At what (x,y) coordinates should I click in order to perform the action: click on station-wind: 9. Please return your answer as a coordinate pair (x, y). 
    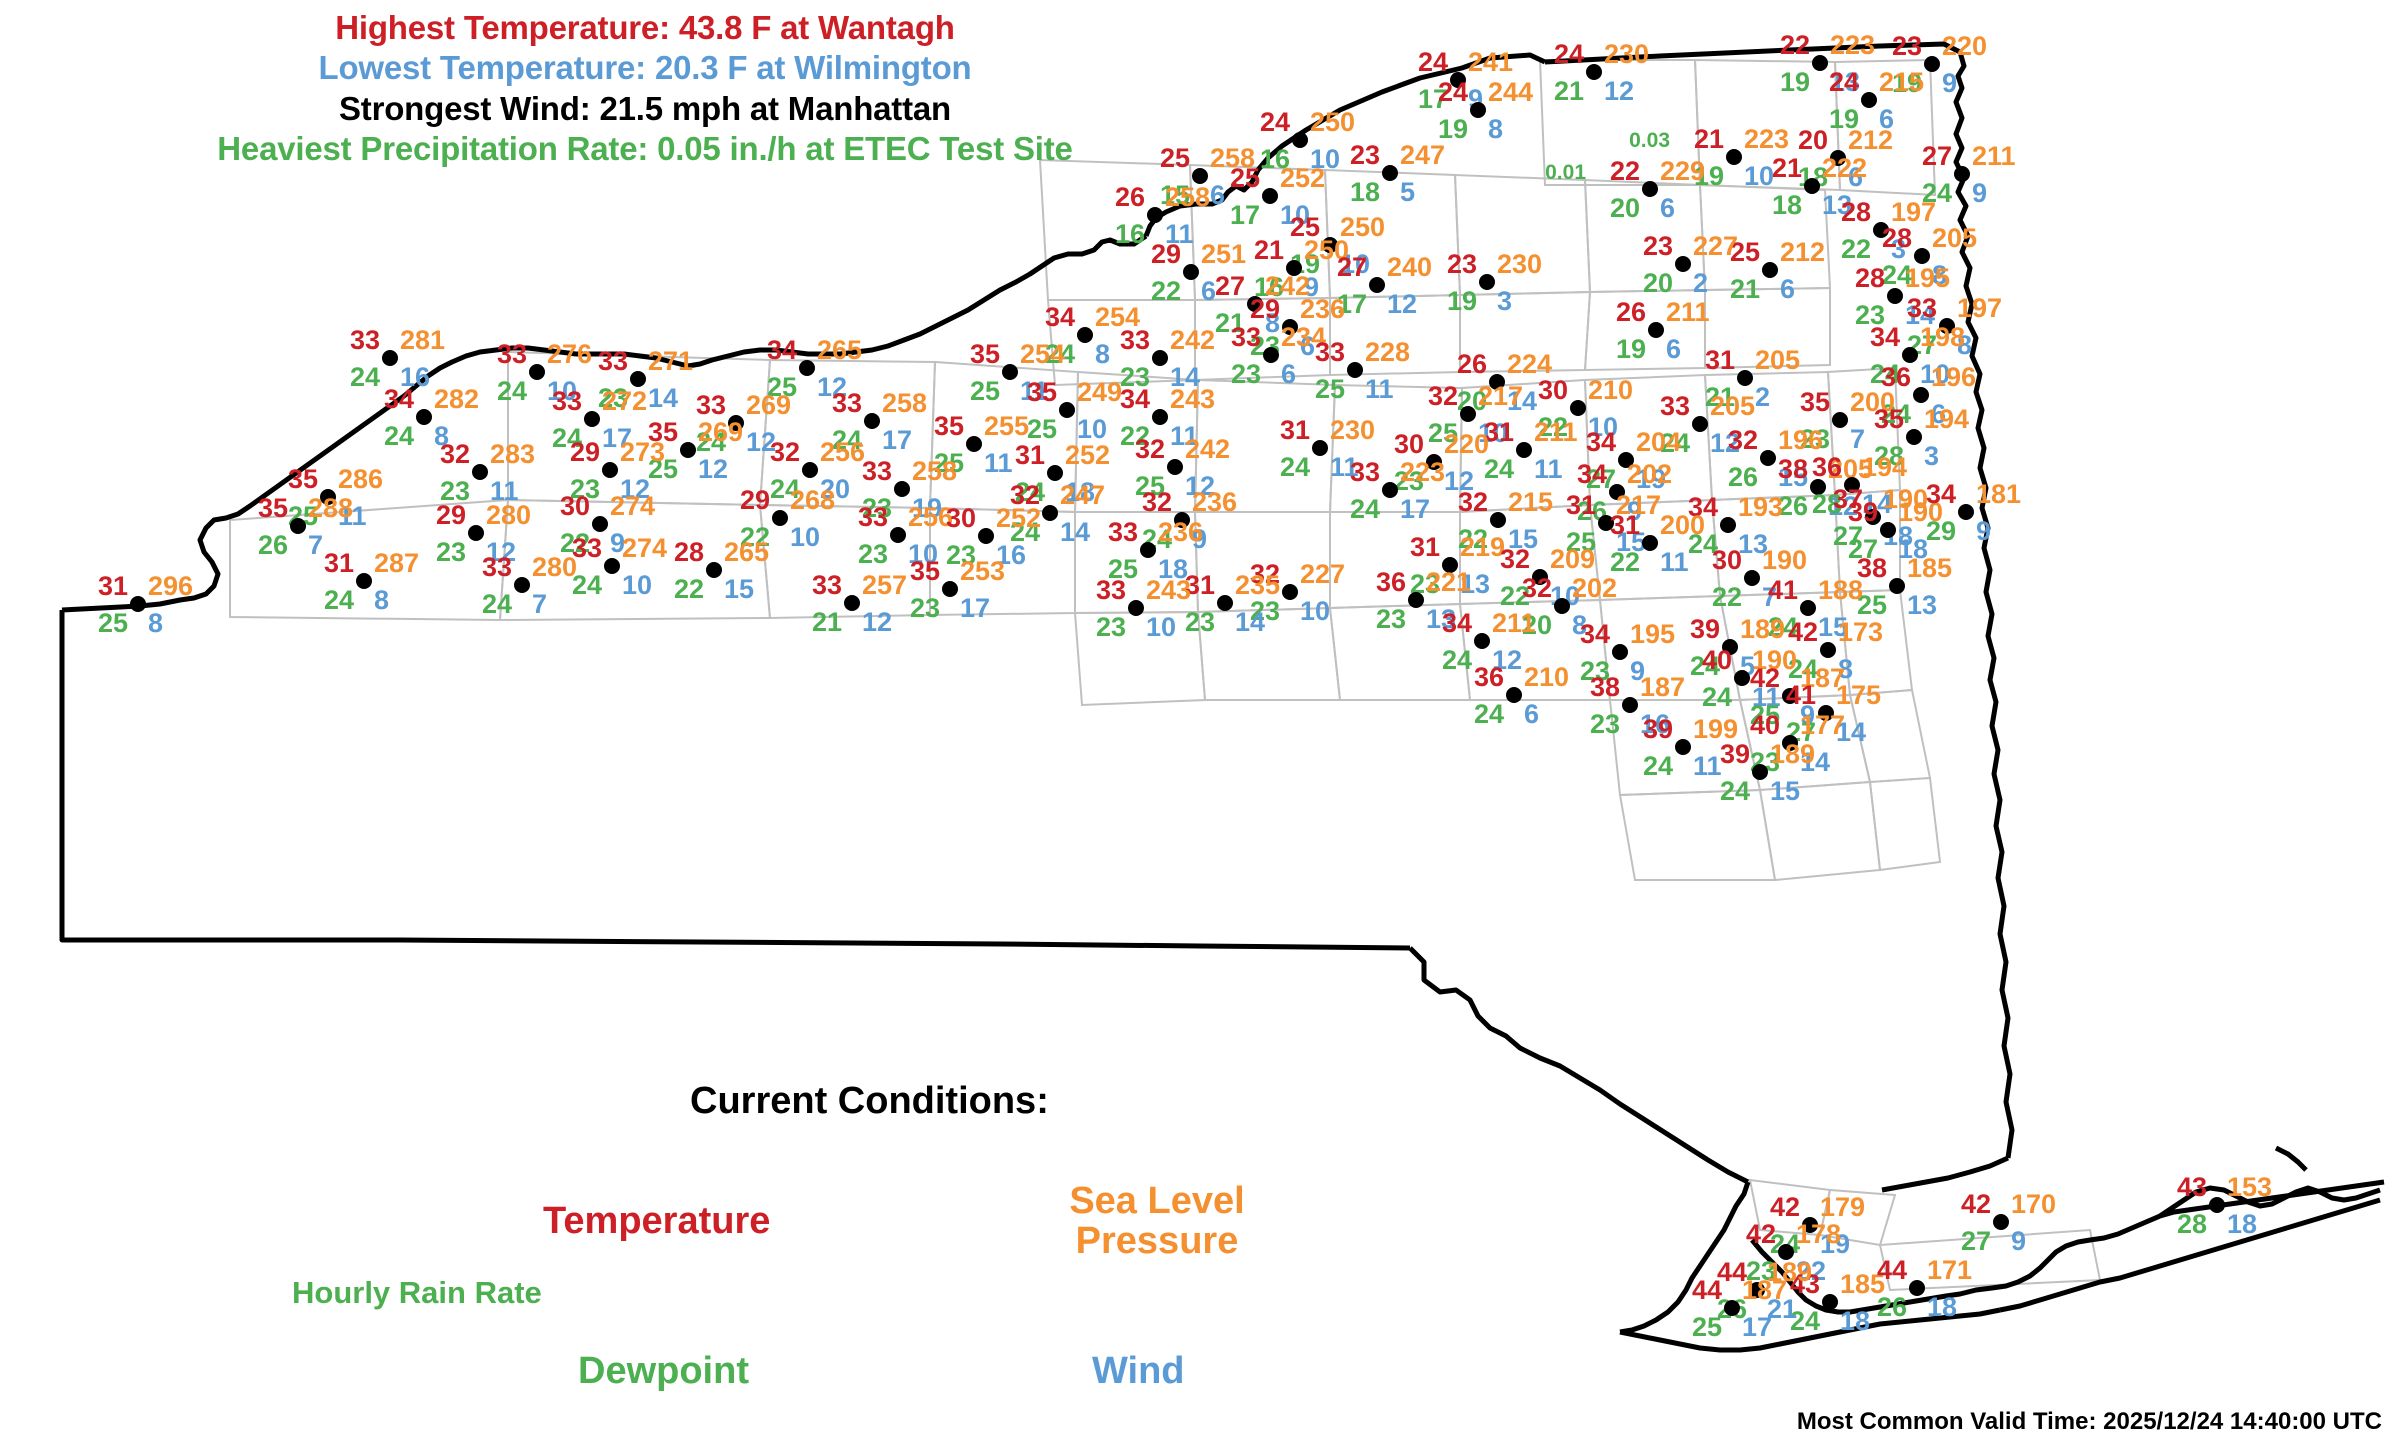
    Looking at the image, I should click on (1808, 715).